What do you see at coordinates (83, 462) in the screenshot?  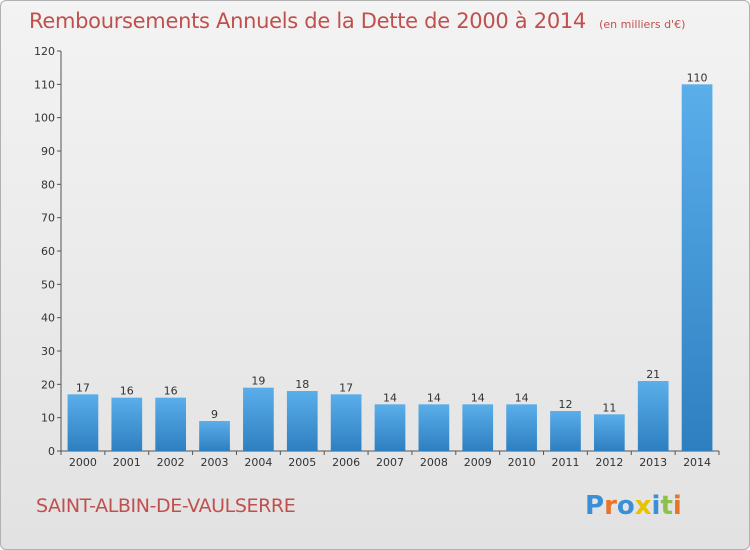 I see `x-tick-label: 2000` at bounding box center [83, 462].